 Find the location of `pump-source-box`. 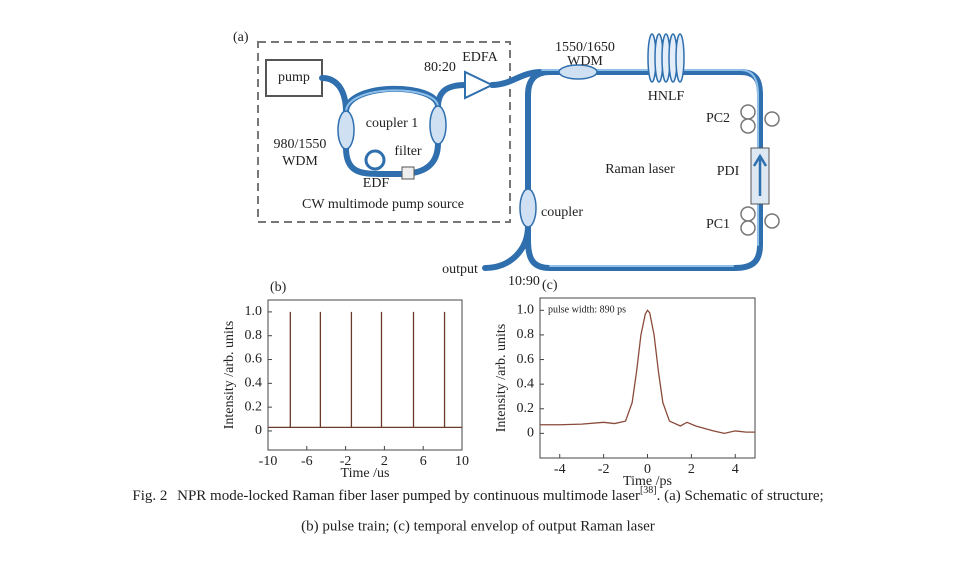

pump-source-box is located at coordinates (384, 132).